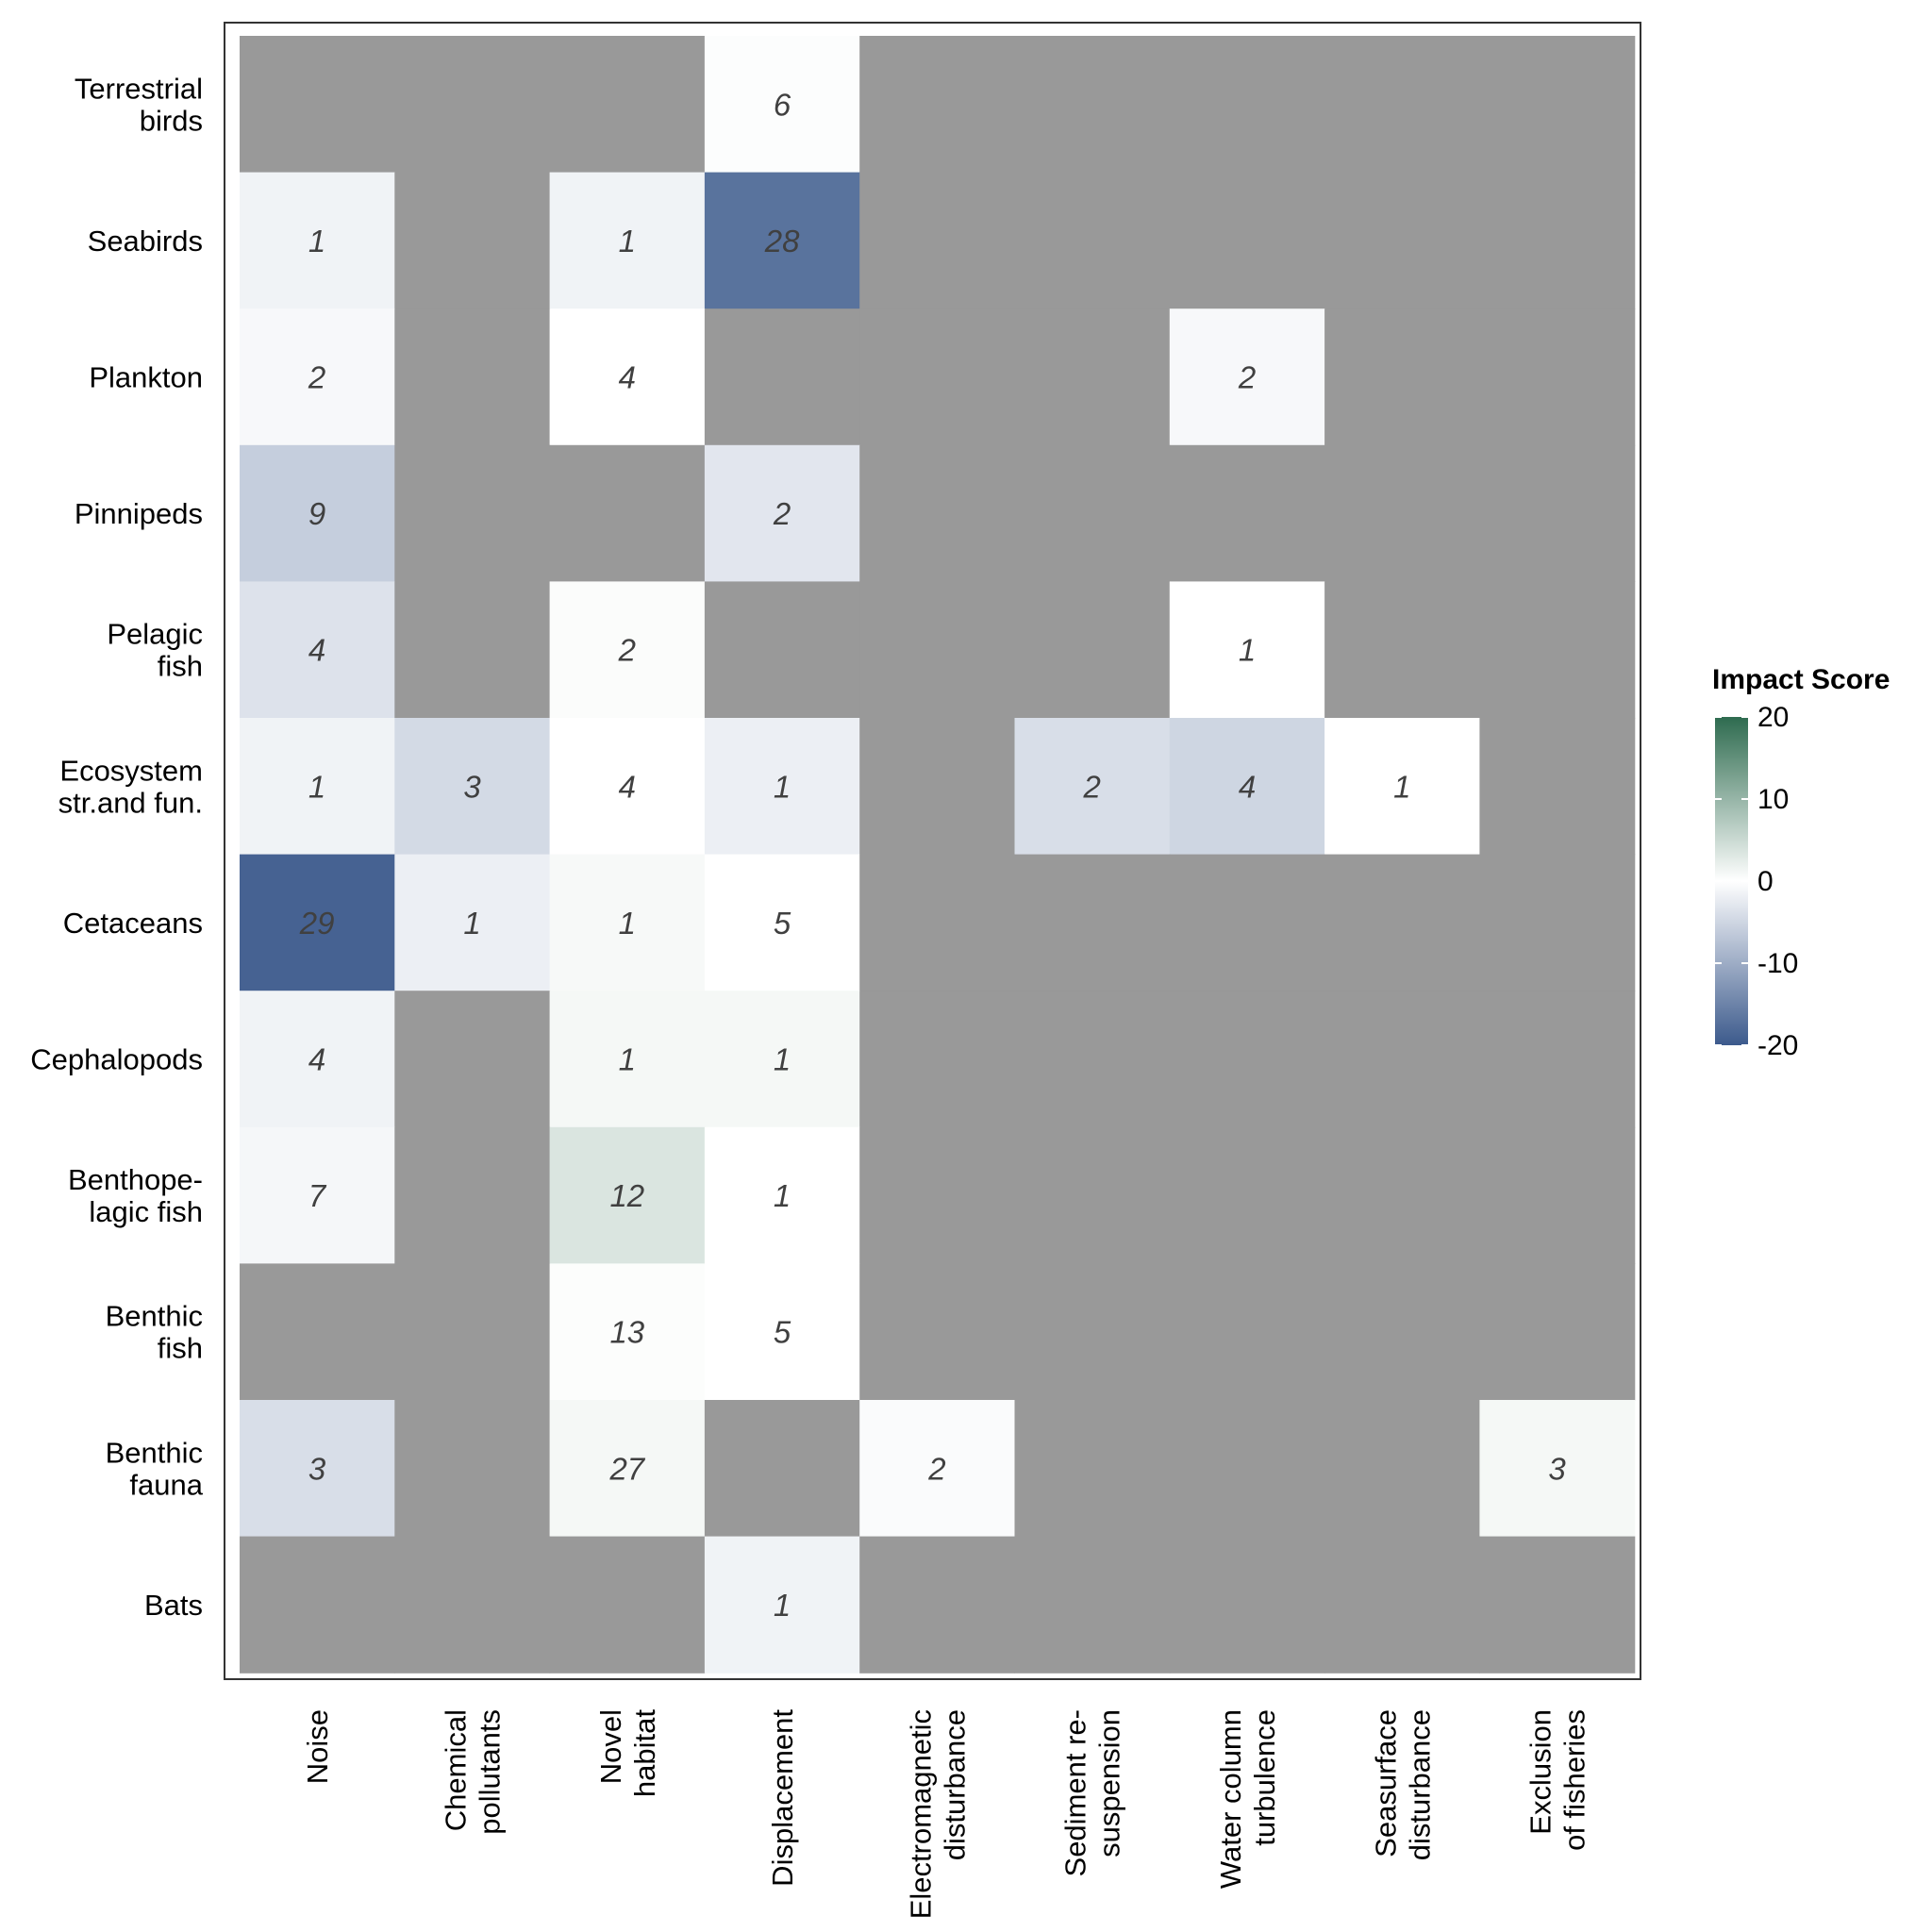 The image size is (1932, 1932). I want to click on column-label: Water column, so click(1231, 1799).